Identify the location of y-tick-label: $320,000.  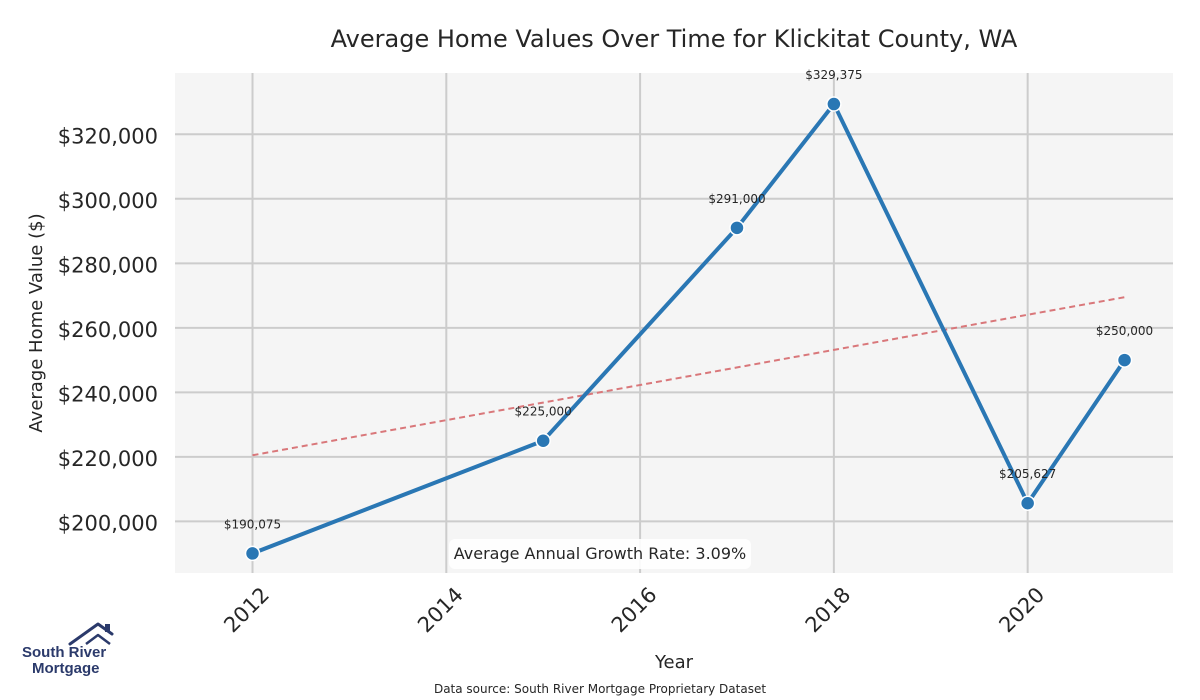
(108, 136).